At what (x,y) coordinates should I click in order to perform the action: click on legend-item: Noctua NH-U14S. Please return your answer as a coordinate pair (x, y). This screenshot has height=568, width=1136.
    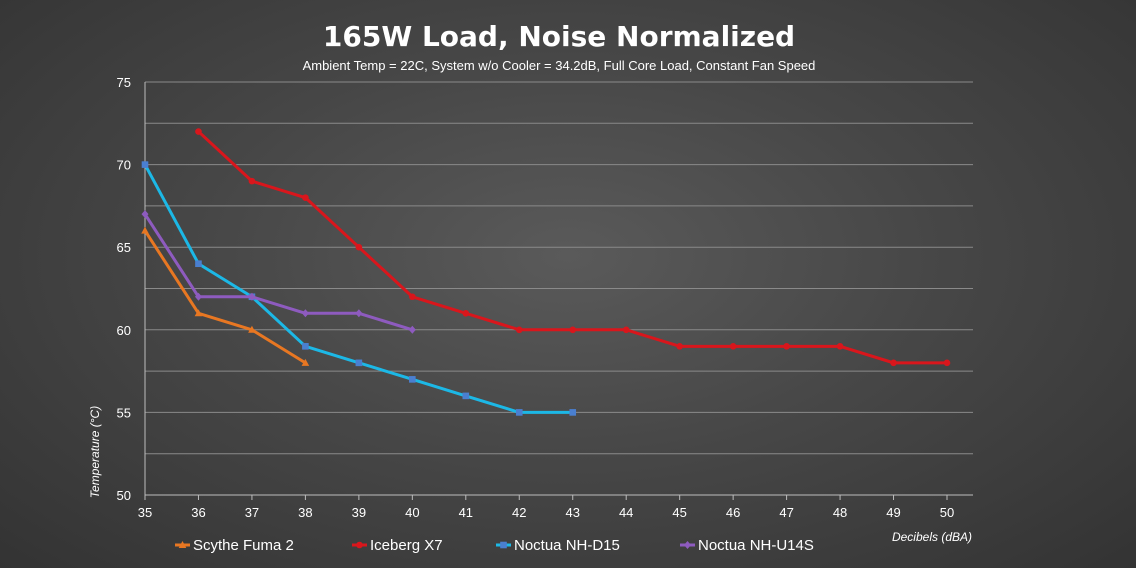
    Looking at the image, I should click on (747, 545).